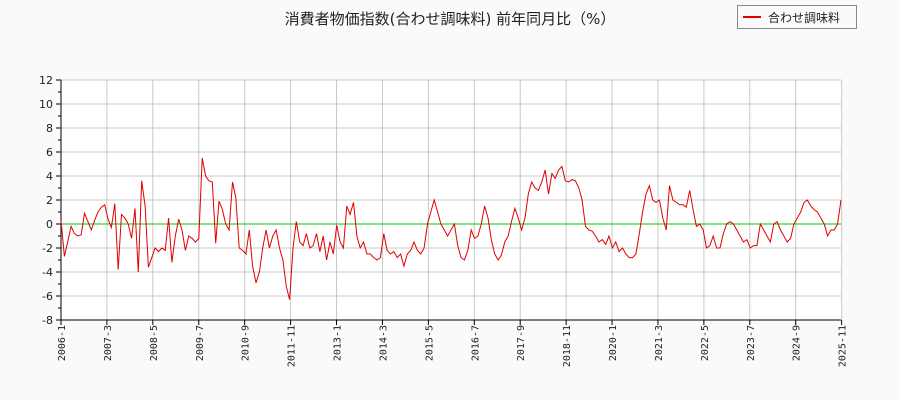 The height and width of the screenshot is (400, 900). What do you see at coordinates (49, 224) in the screenshot?
I see `svg-text: 0` at bounding box center [49, 224].